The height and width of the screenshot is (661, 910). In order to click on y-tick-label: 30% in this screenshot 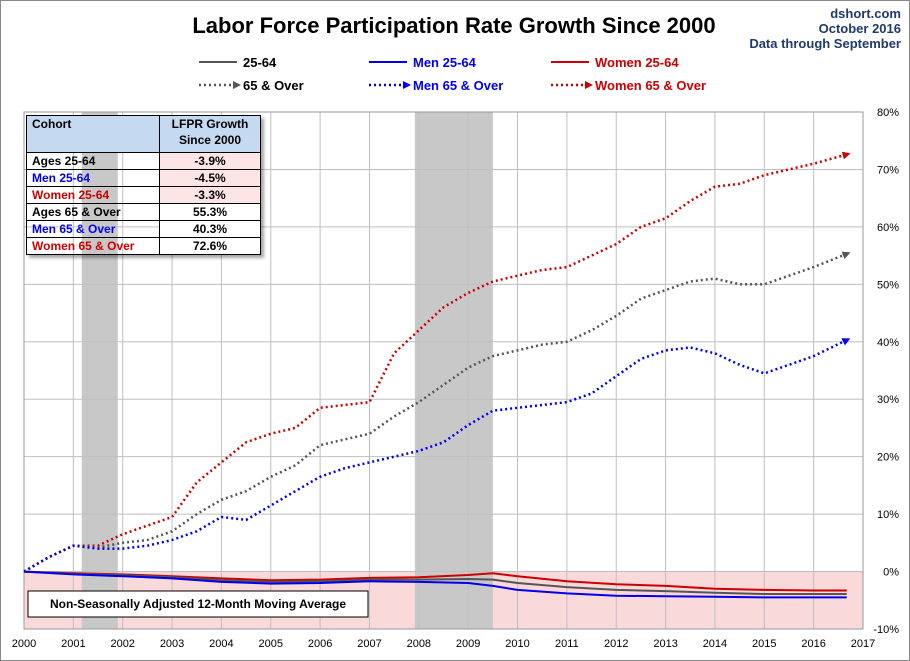, I will do `click(888, 400)`.